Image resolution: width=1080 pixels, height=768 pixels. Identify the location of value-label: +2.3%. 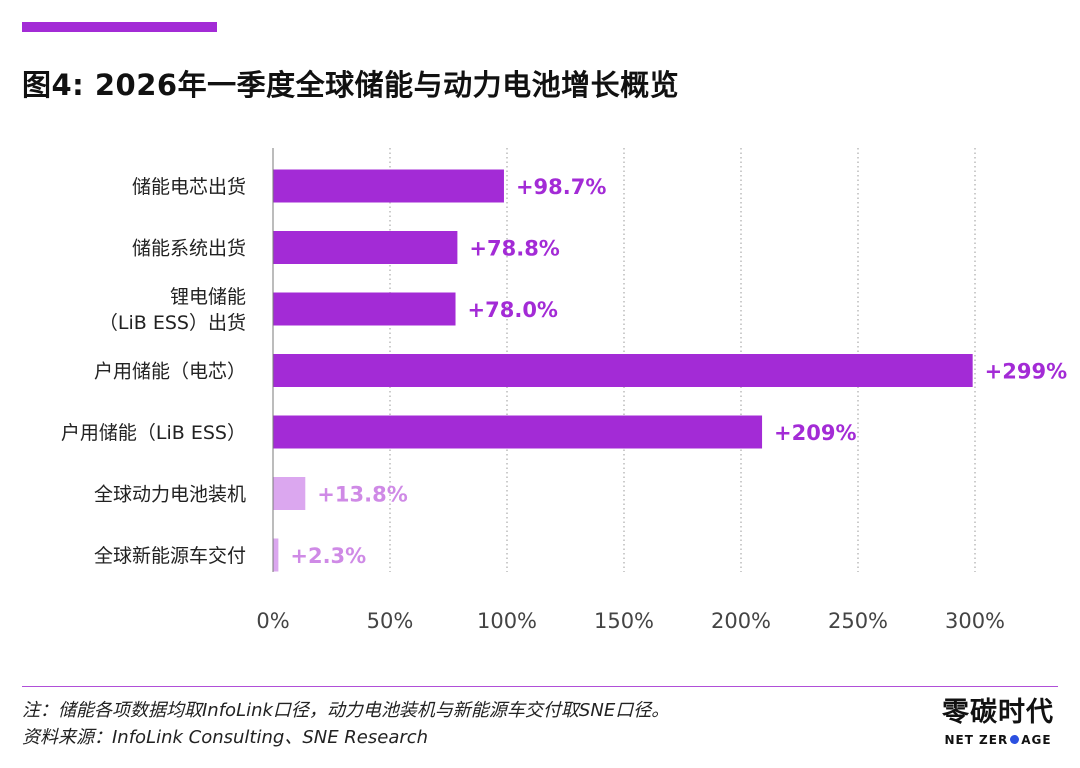
(328, 556).